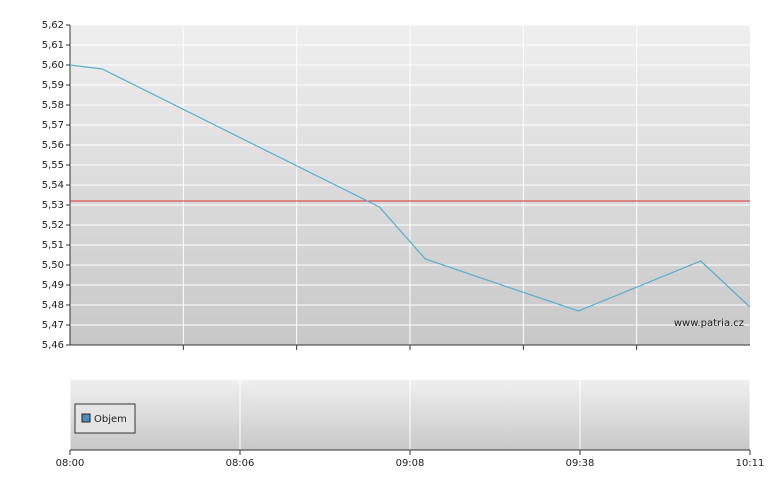 Image resolution: width=780 pixels, height=490 pixels. I want to click on y-tick-label: 5,51, so click(53, 245).